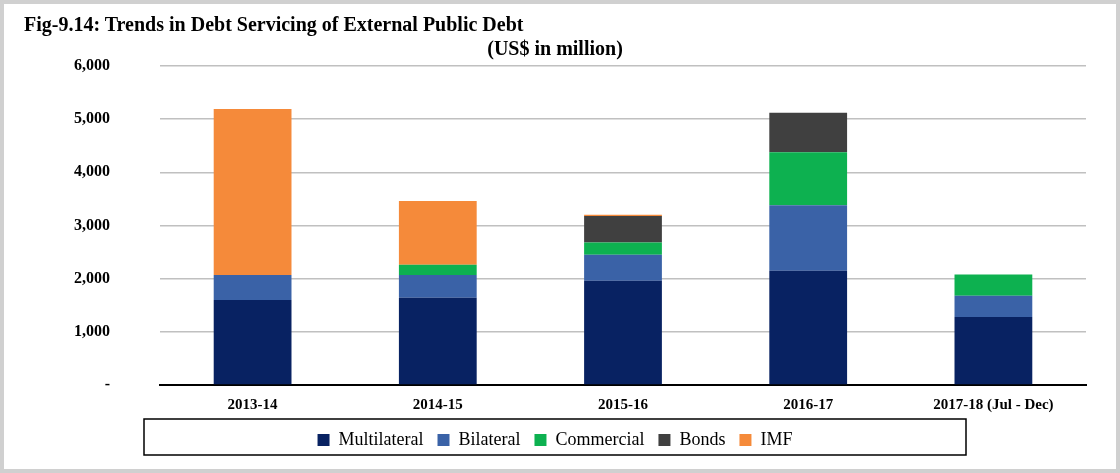 The width and height of the screenshot is (1120, 473). What do you see at coordinates (808, 403) in the screenshot?
I see `x-tick-label: 2016-17` at bounding box center [808, 403].